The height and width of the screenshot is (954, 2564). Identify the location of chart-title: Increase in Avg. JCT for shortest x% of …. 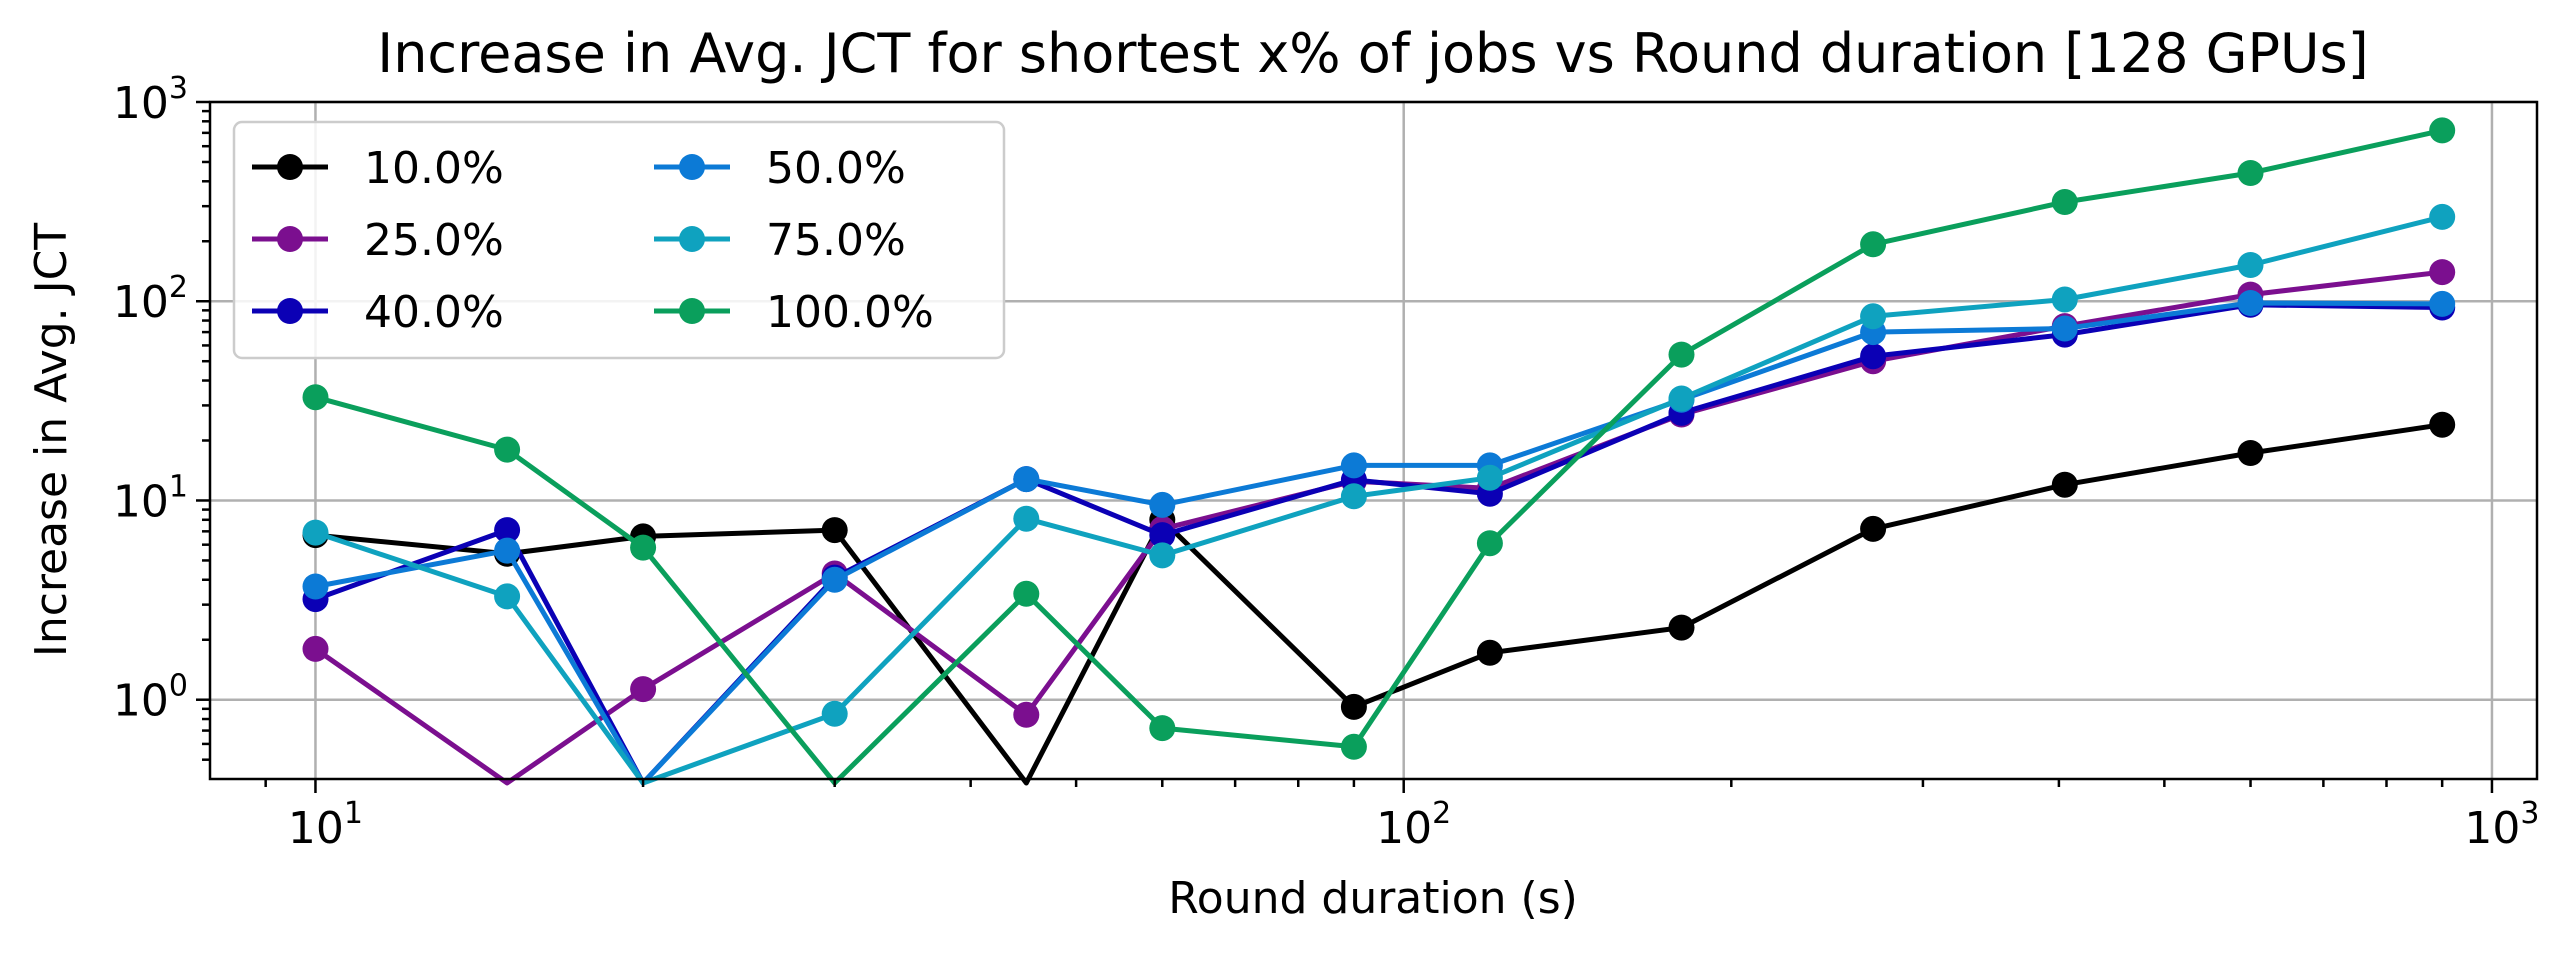
(1372, 53).